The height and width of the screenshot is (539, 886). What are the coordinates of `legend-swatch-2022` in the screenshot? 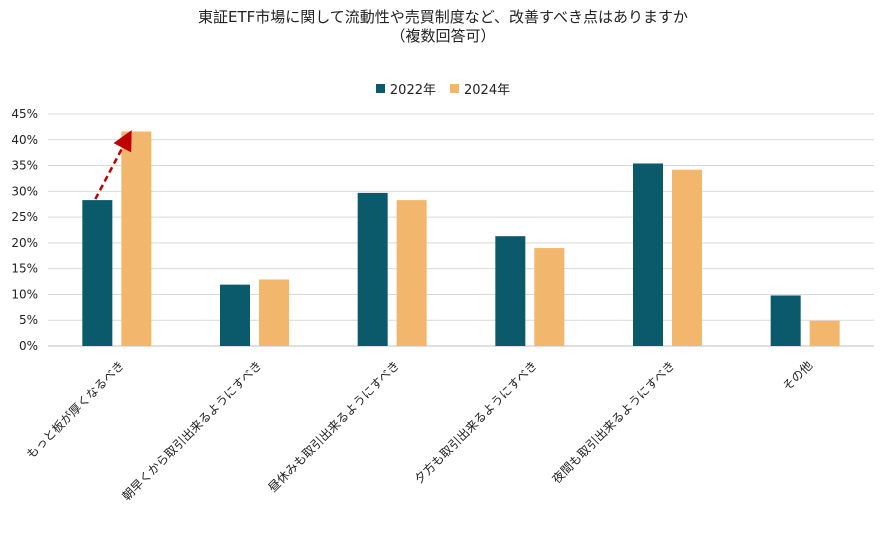 It's located at (380, 88).